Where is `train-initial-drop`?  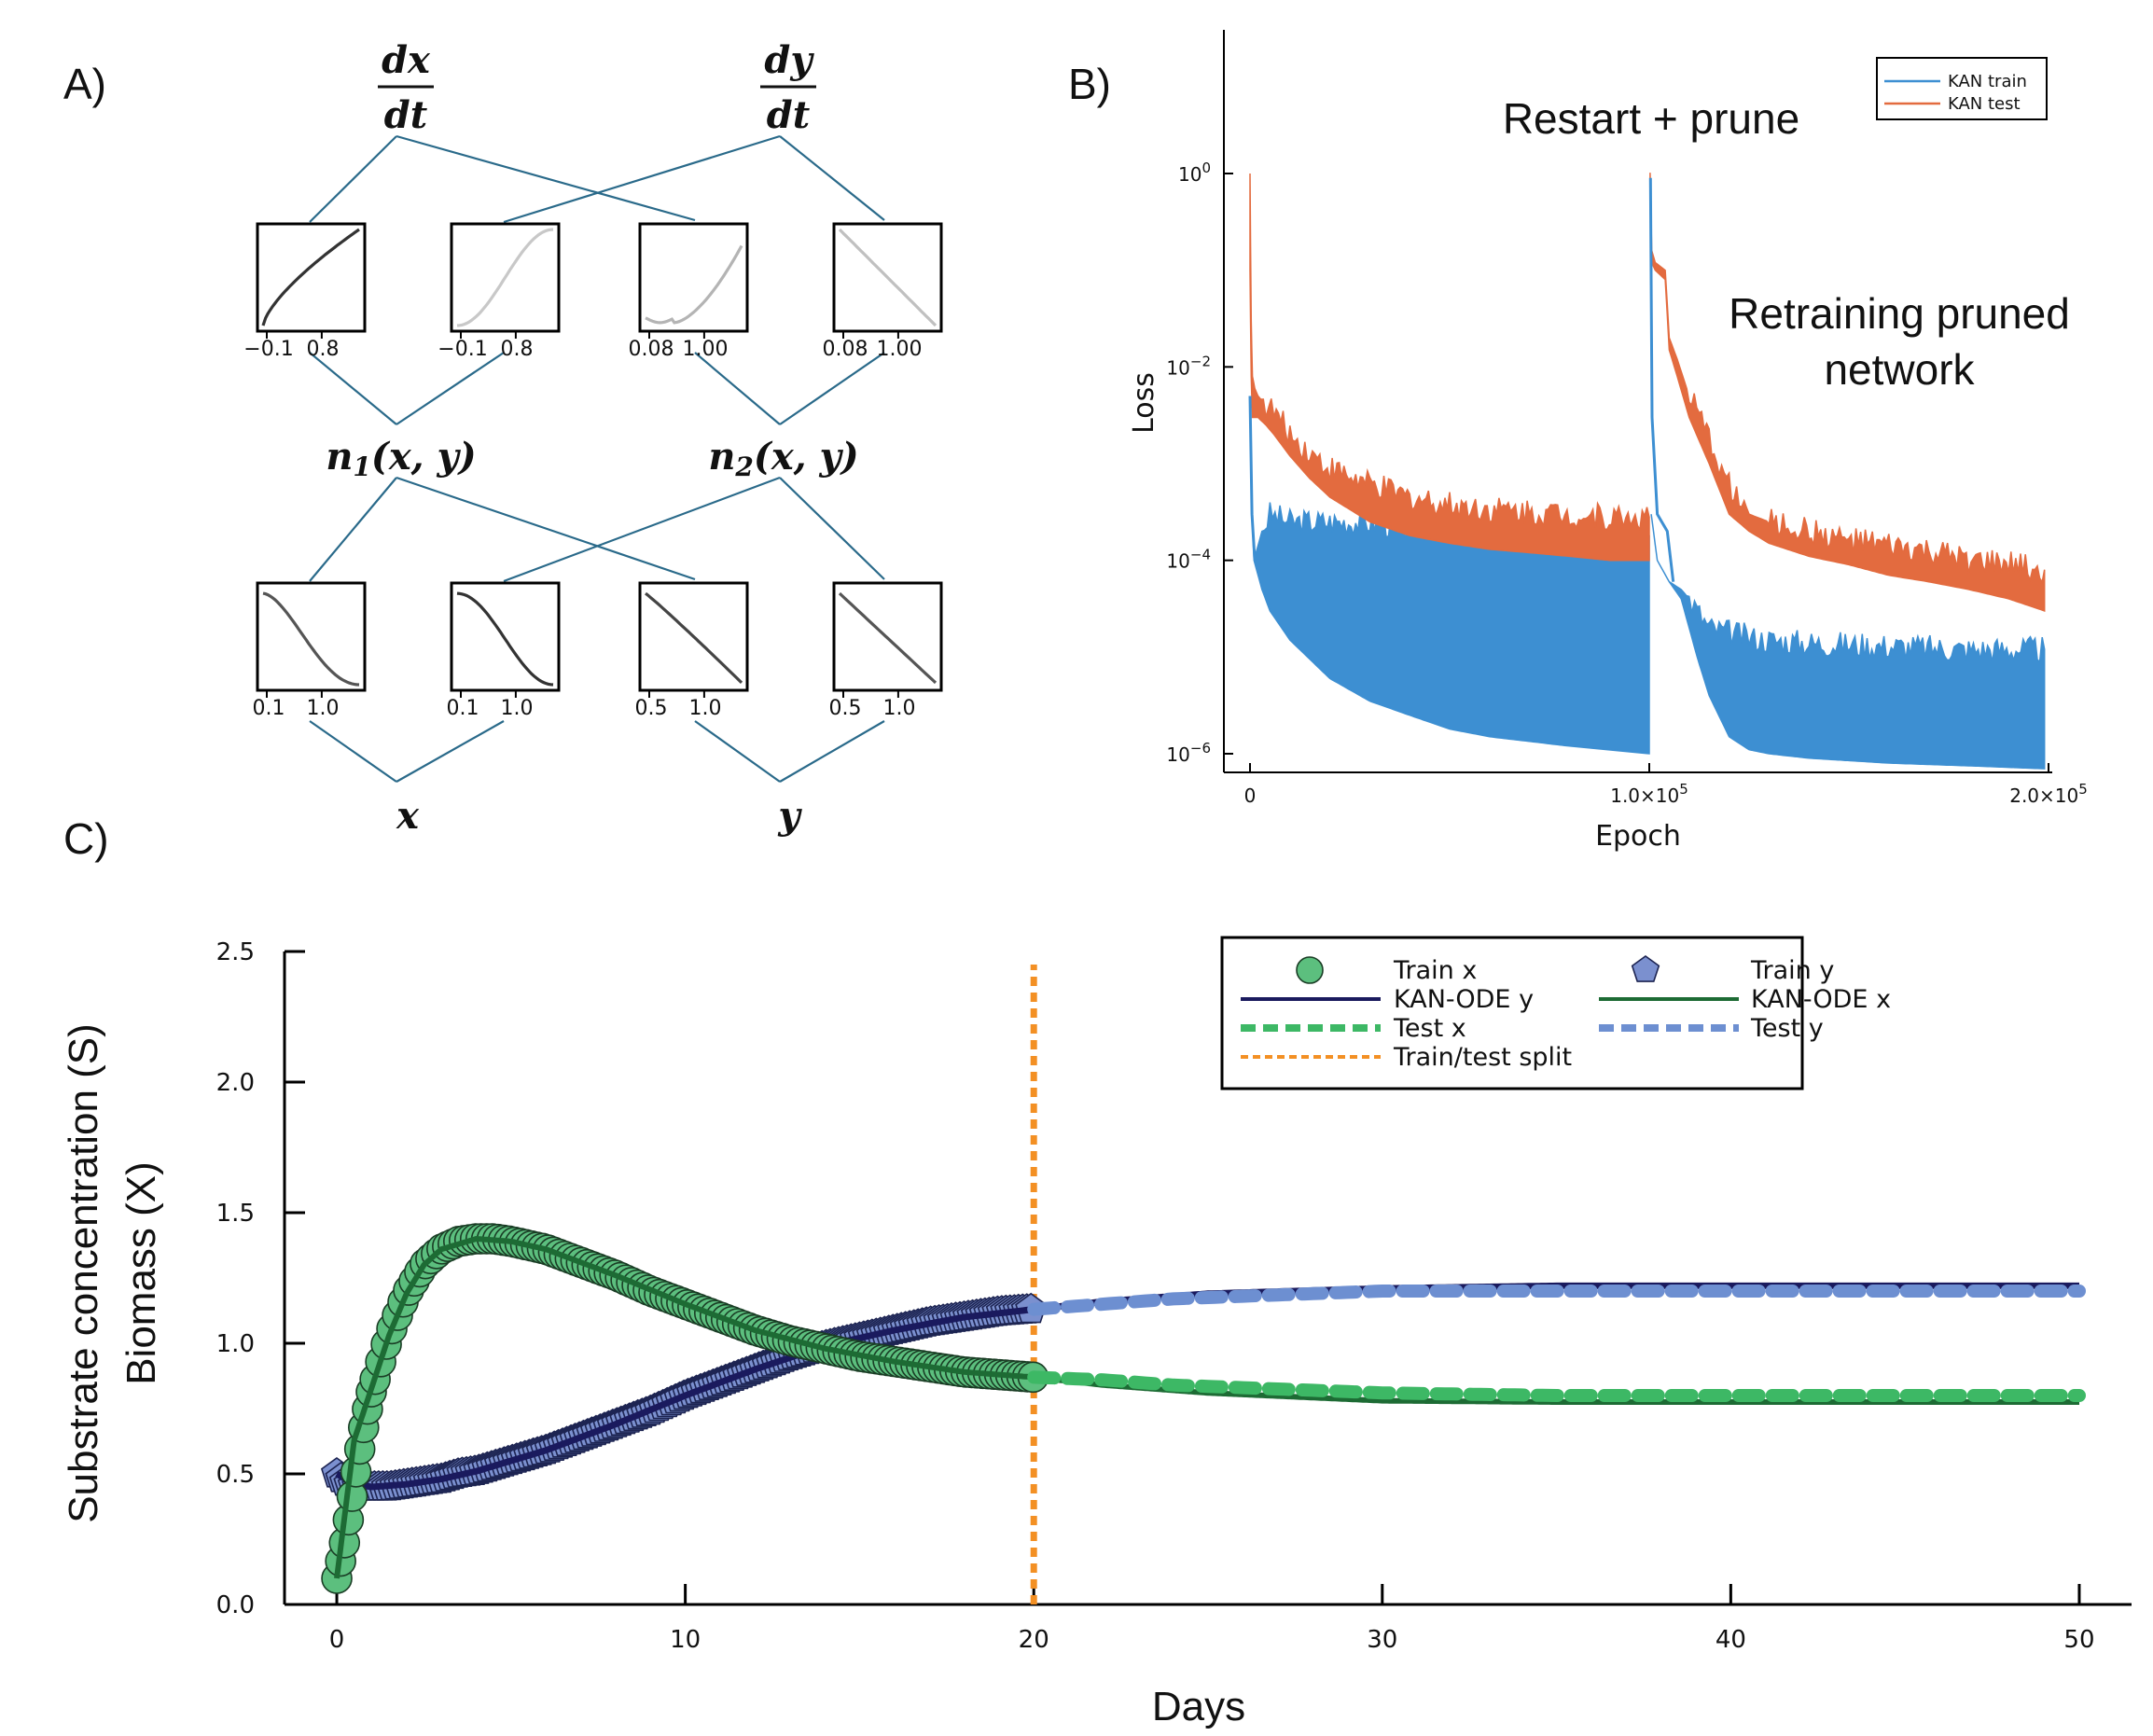 train-initial-drop is located at coordinates (1252, 478).